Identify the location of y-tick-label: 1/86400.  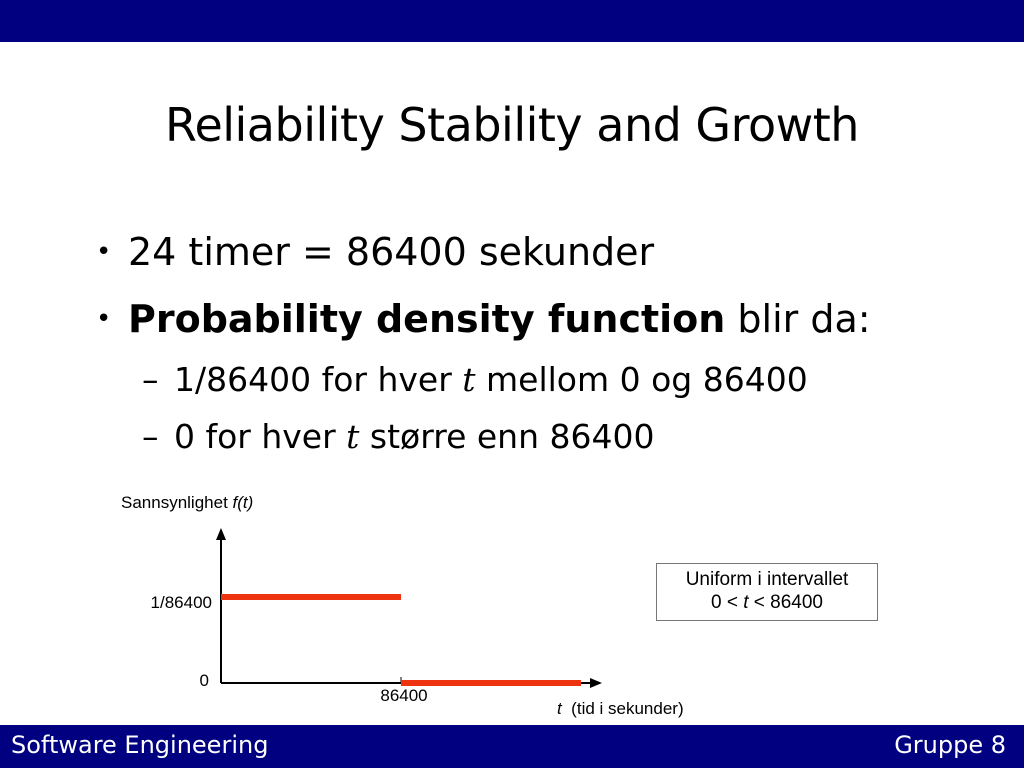
(181, 602).